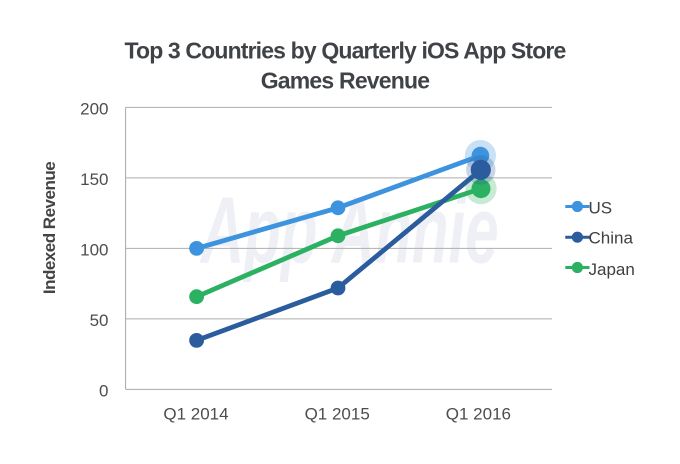 Image resolution: width=680 pixels, height=464 pixels. Describe the element at coordinates (601, 207) in the screenshot. I see `svg-text: US` at that location.